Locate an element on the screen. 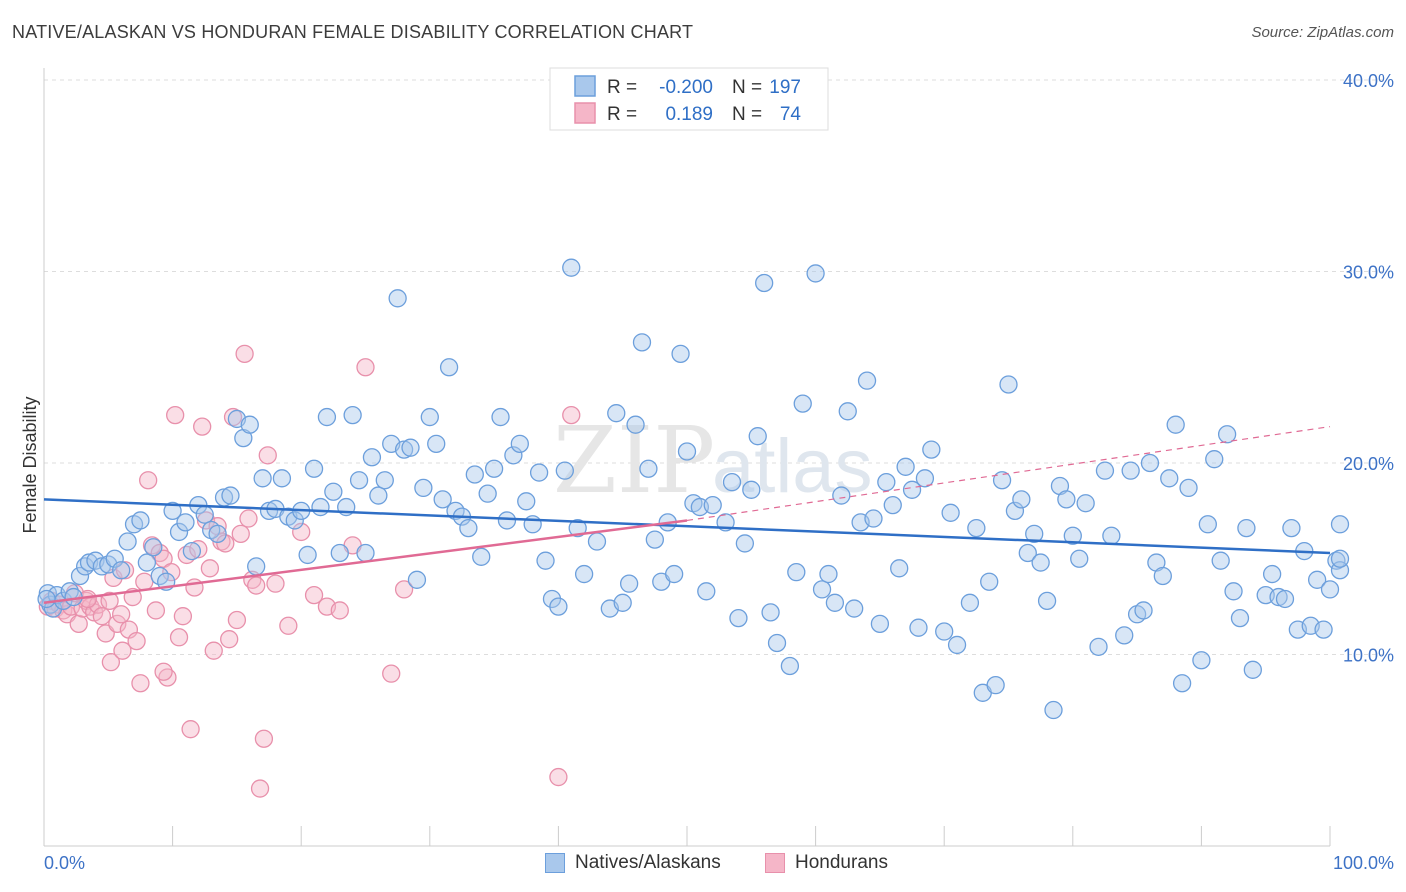  legend-swatch-natives-bottom is located at coordinates (555, 863).